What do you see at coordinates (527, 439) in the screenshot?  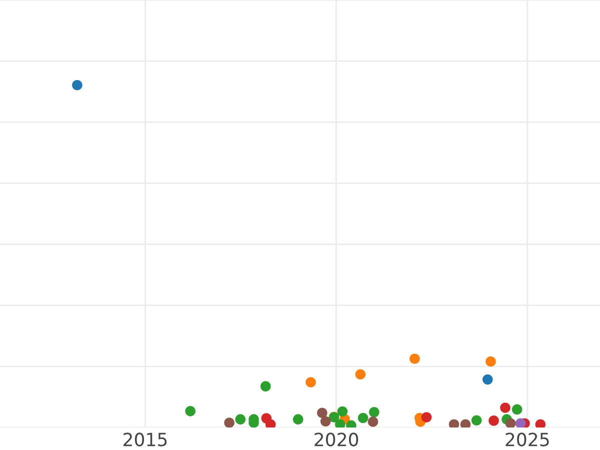 I see `x-tick-label: 2025` at bounding box center [527, 439].